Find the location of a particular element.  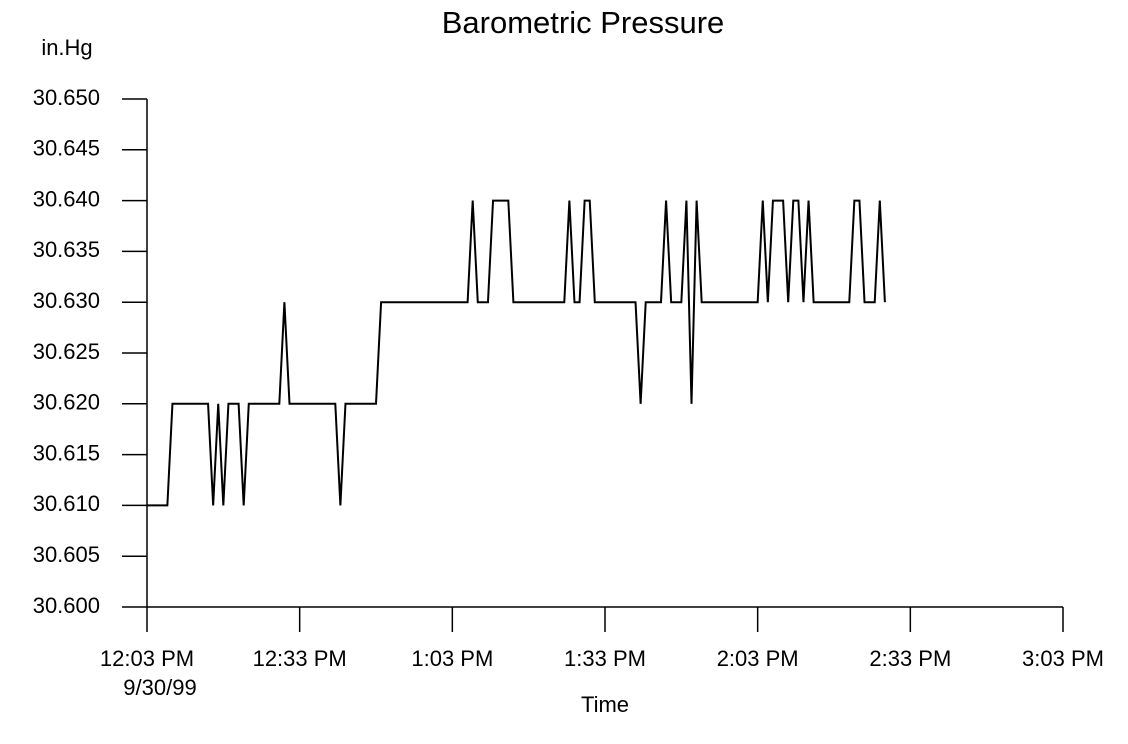

y-tick-label: 30.605 is located at coordinates (66, 554).